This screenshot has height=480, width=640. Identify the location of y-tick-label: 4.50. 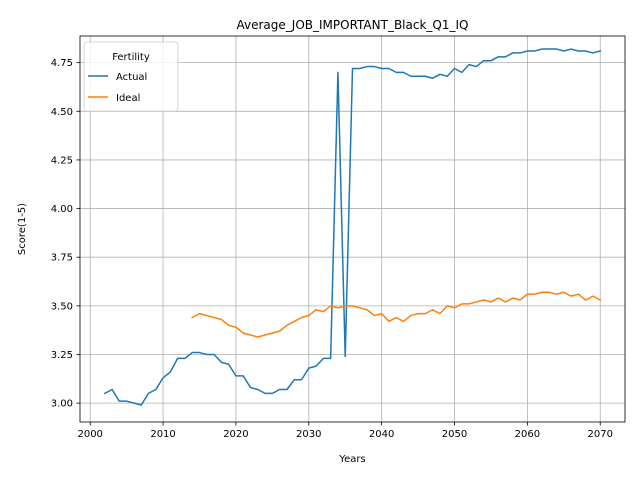
(62, 112).